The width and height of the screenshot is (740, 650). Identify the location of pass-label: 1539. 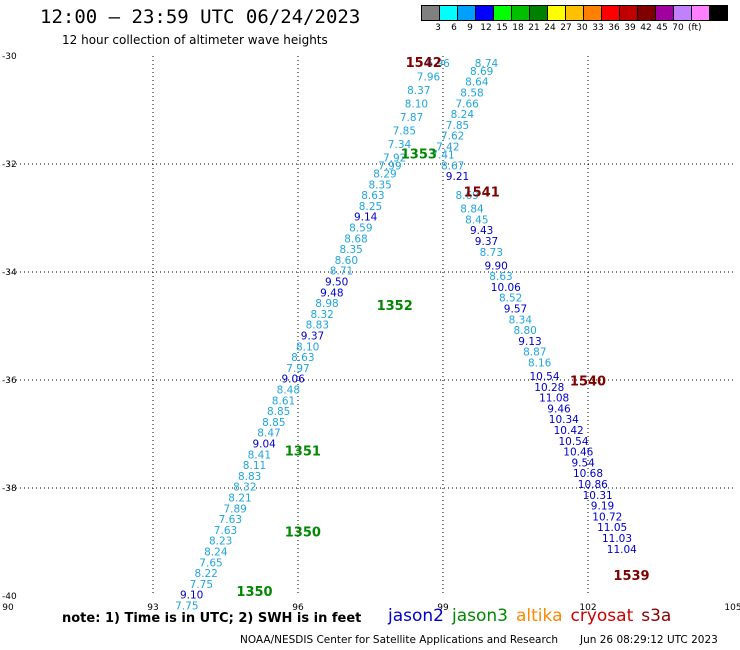
(631, 576).